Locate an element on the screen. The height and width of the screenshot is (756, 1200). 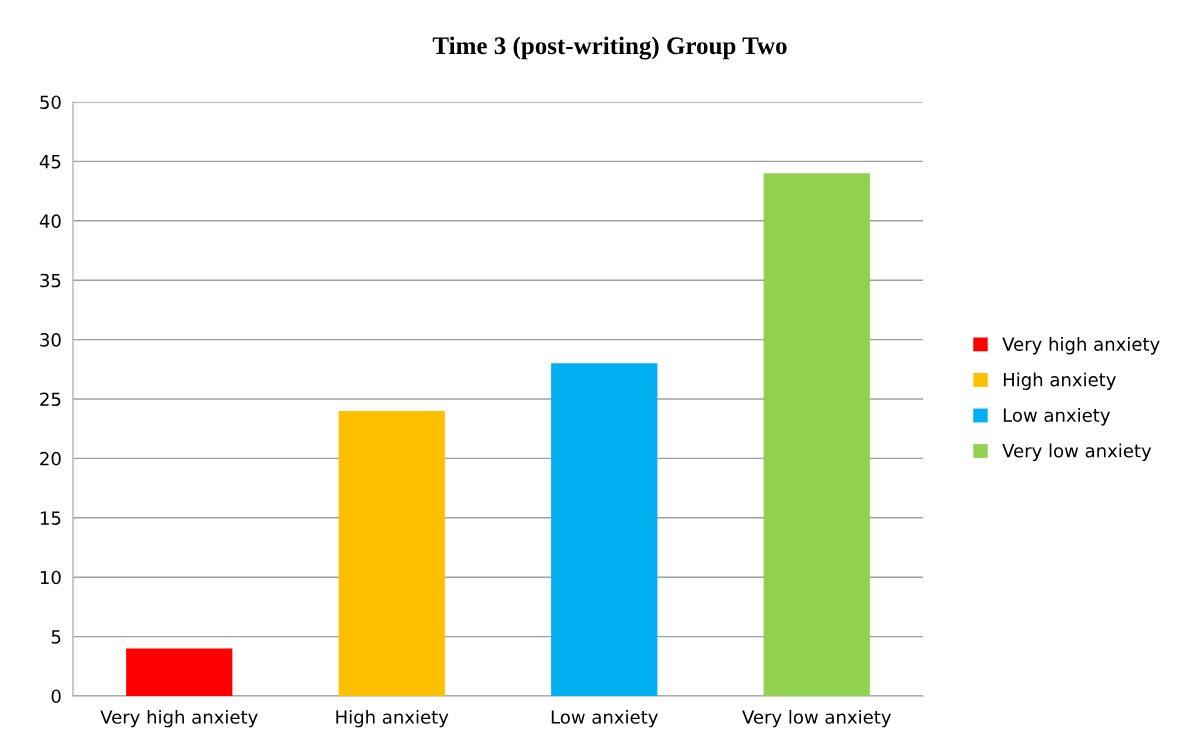
legend-label: Low anxiety is located at coordinates (1056, 417).